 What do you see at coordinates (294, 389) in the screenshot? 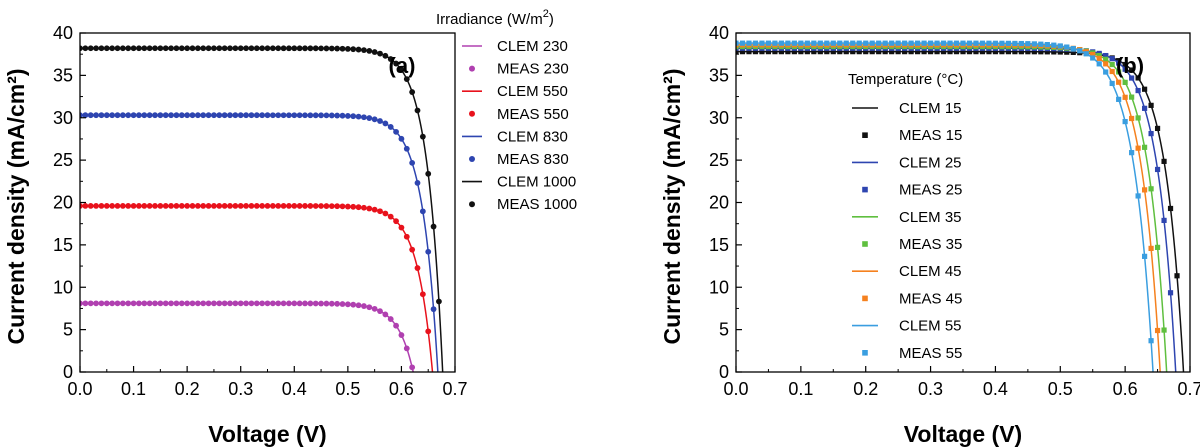
I see `x-tick-label: 0.4` at bounding box center [294, 389].